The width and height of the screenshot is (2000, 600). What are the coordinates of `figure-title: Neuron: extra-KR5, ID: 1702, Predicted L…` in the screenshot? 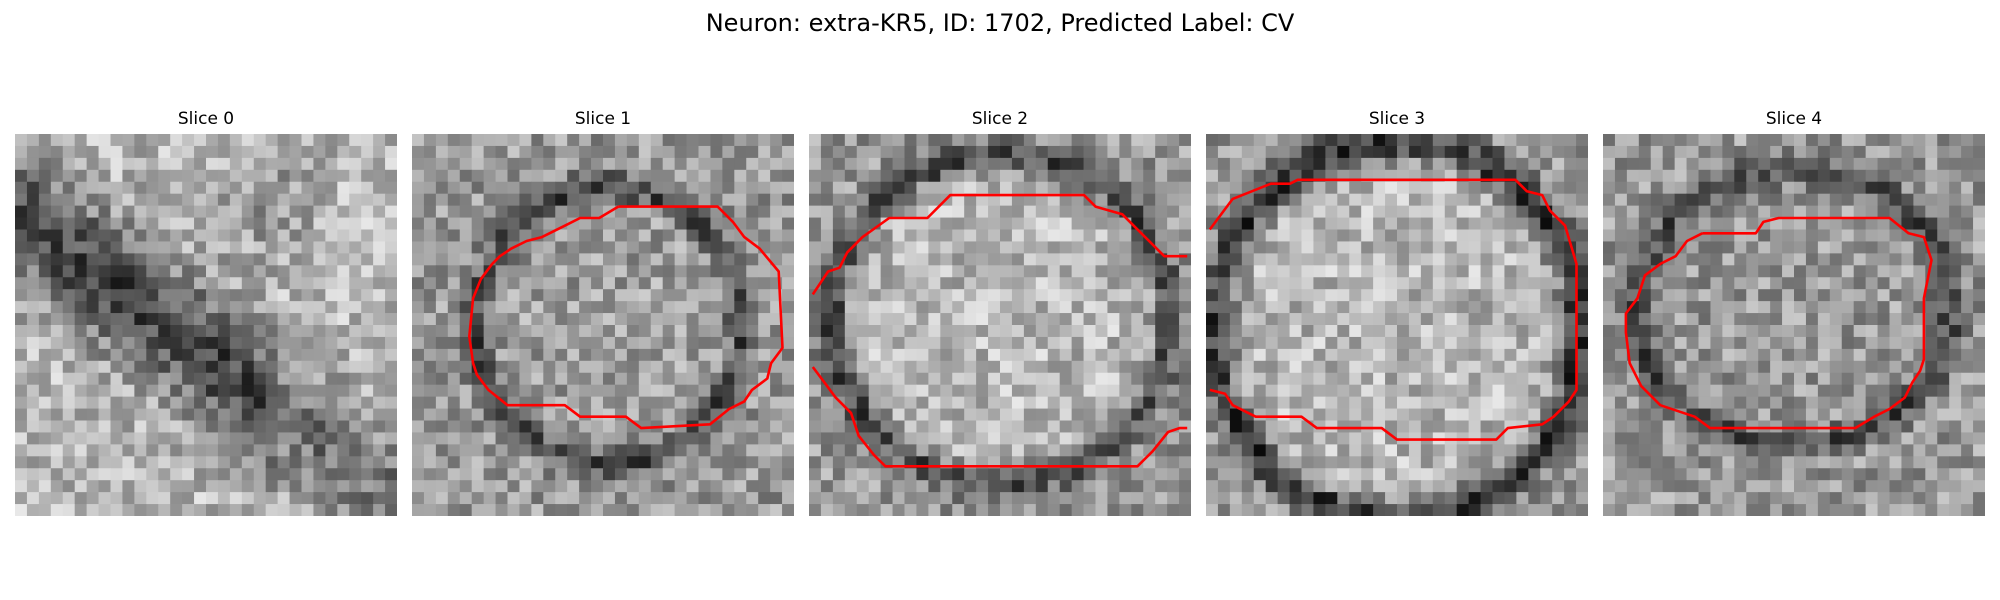 It's located at (1000, 23).